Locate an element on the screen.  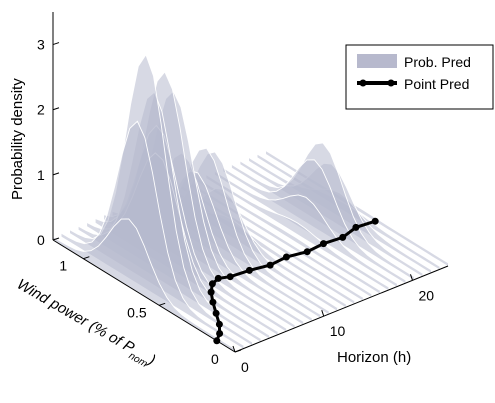
x-tick-label: 0.5 is located at coordinates (137, 312).